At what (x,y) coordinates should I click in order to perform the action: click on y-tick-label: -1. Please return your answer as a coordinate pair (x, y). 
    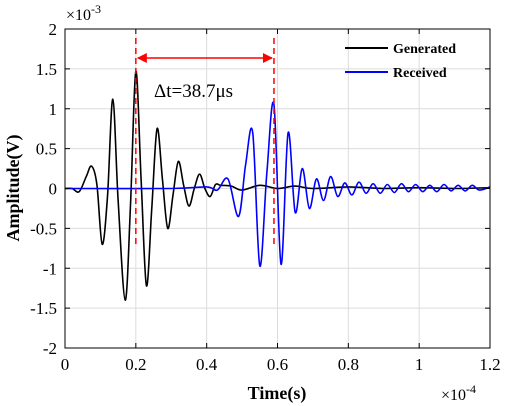
    Looking at the image, I should click on (50, 268).